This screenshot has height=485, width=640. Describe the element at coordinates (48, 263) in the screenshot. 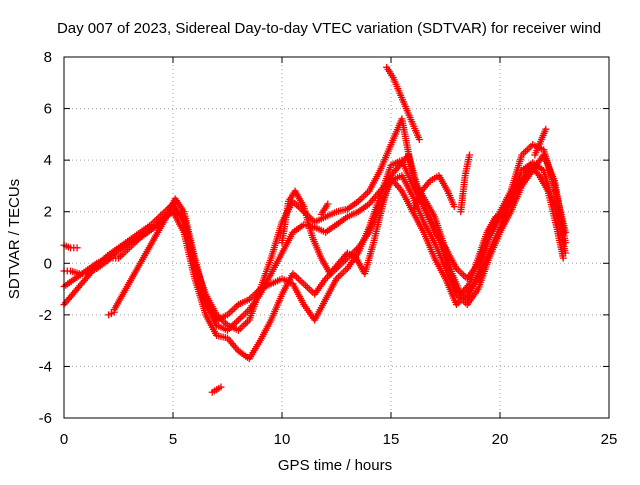

I see `y-tick-label: 0` at that location.